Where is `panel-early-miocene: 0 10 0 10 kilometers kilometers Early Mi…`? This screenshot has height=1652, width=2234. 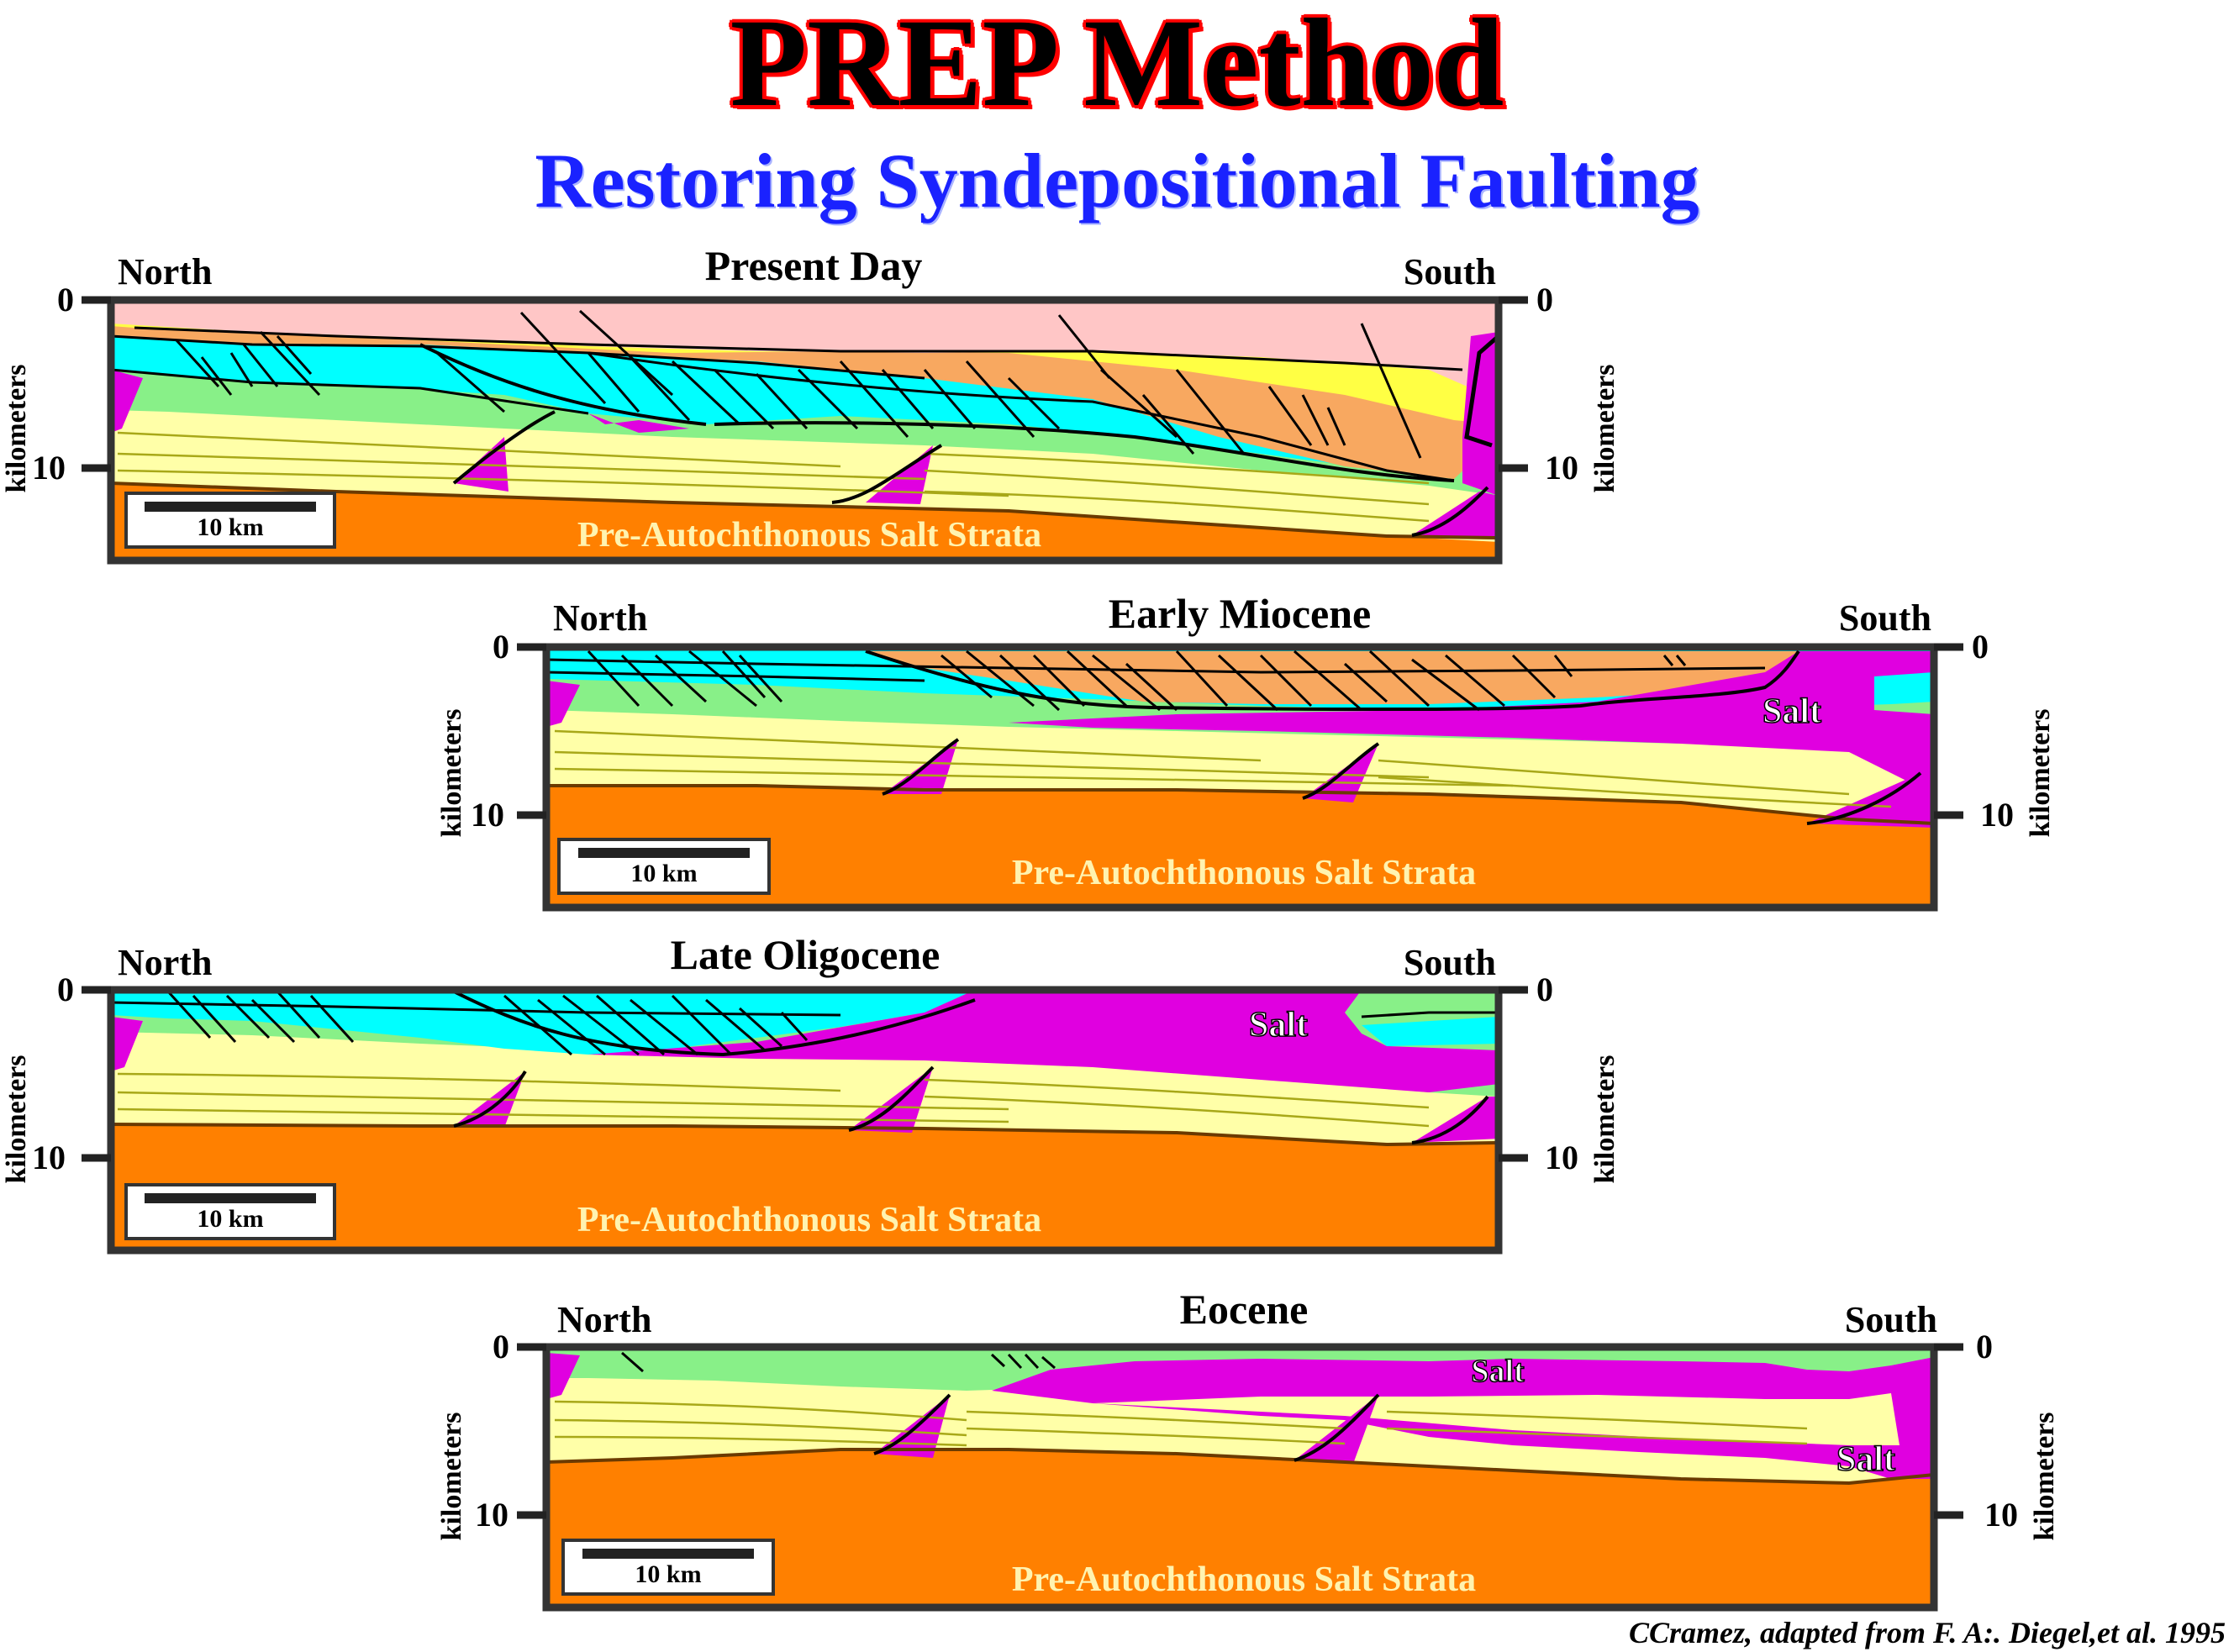
panel-early-miocene: 0 10 0 10 kilometers kilometers Early Mi… is located at coordinates (1246, 751).